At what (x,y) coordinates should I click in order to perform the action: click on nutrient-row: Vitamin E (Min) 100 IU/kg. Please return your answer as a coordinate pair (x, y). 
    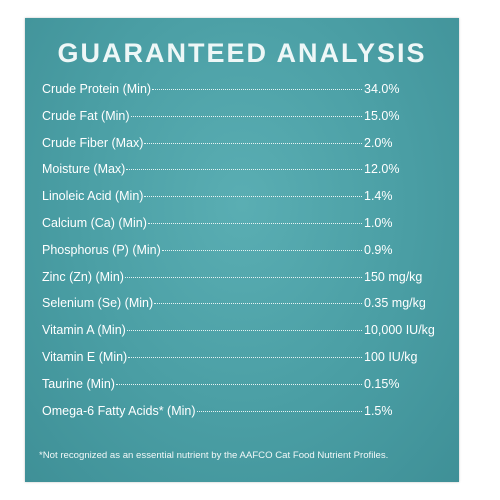
    Looking at the image, I should click on (242, 363).